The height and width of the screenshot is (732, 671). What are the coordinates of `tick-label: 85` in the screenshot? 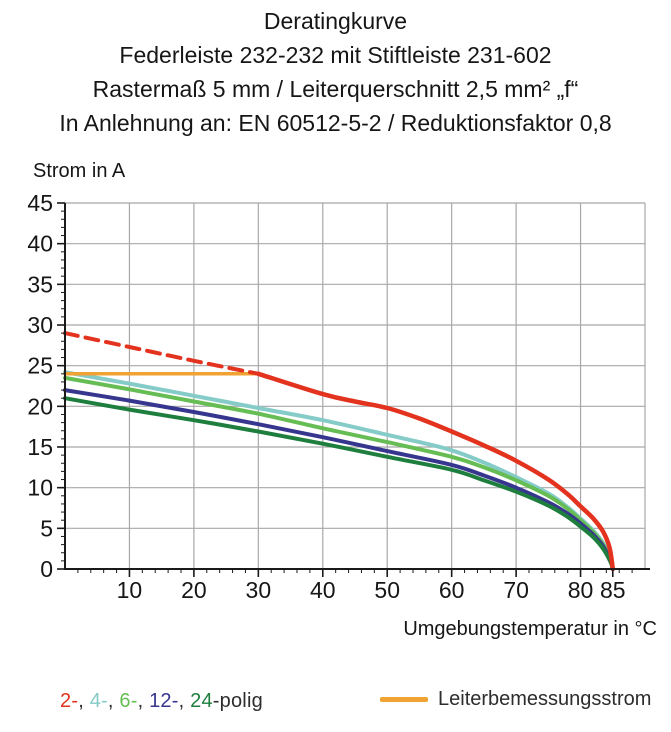 It's located at (613, 590).